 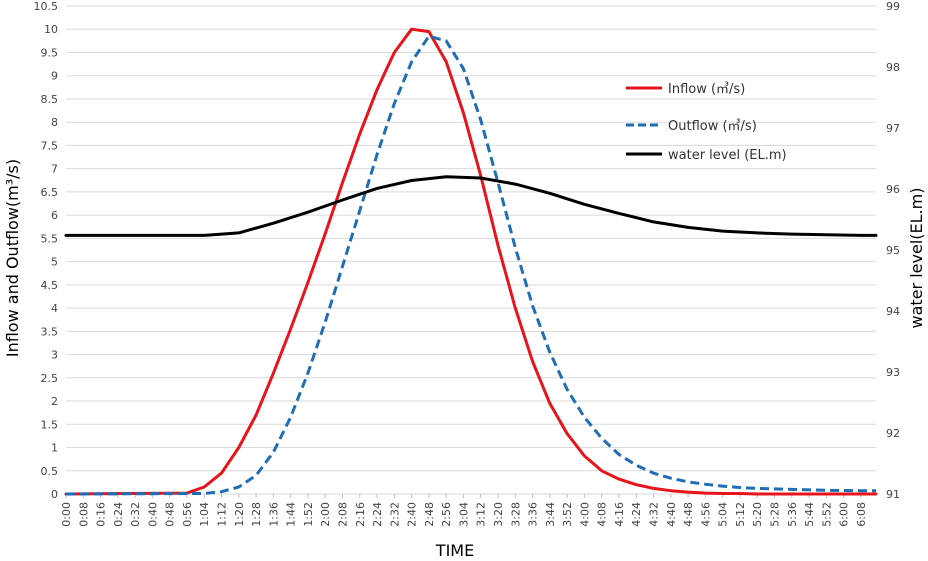 I want to click on x-tick-label: 4:08, so click(x=602, y=514).